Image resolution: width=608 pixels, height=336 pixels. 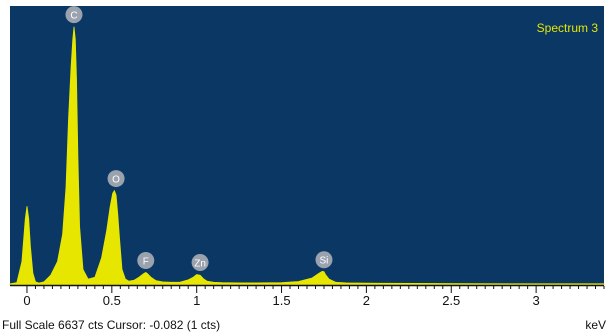 I want to click on x-tick-label: 1.5, so click(x=282, y=300).